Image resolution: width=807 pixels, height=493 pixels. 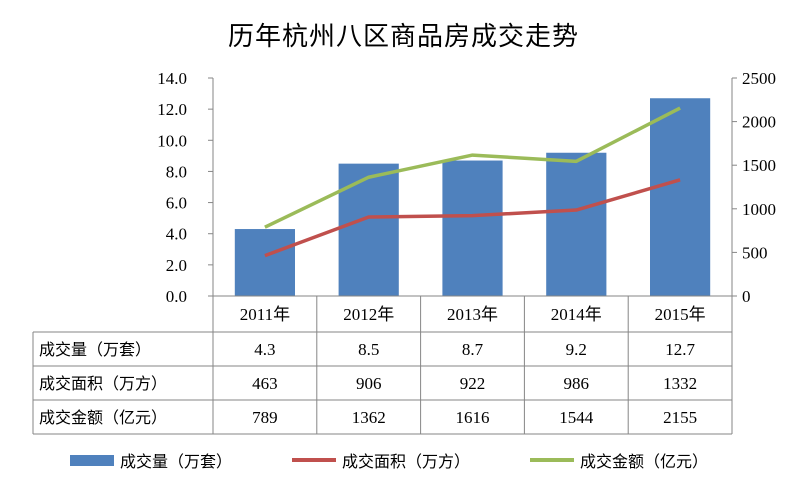 I want to click on legend-swatch-area, so click(x=314, y=460).